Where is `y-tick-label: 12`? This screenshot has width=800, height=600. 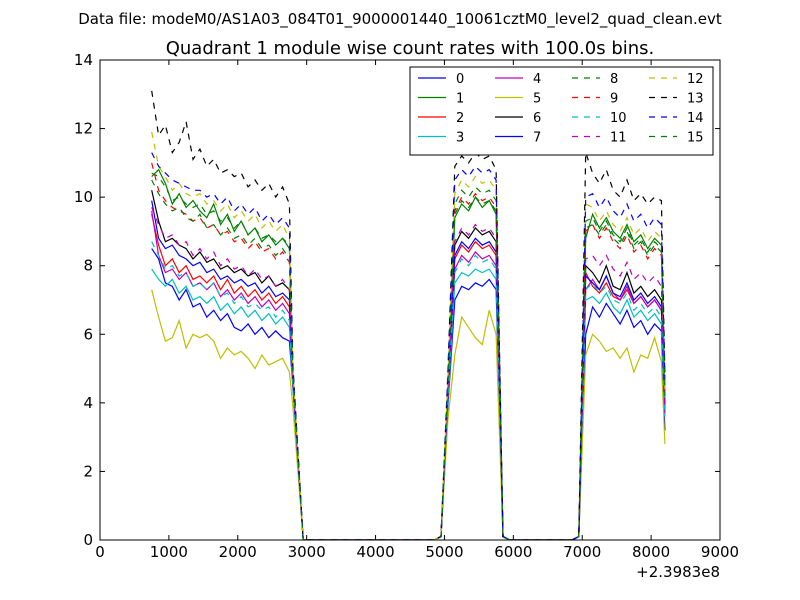
y-tick-label: 12 is located at coordinates (83, 129).